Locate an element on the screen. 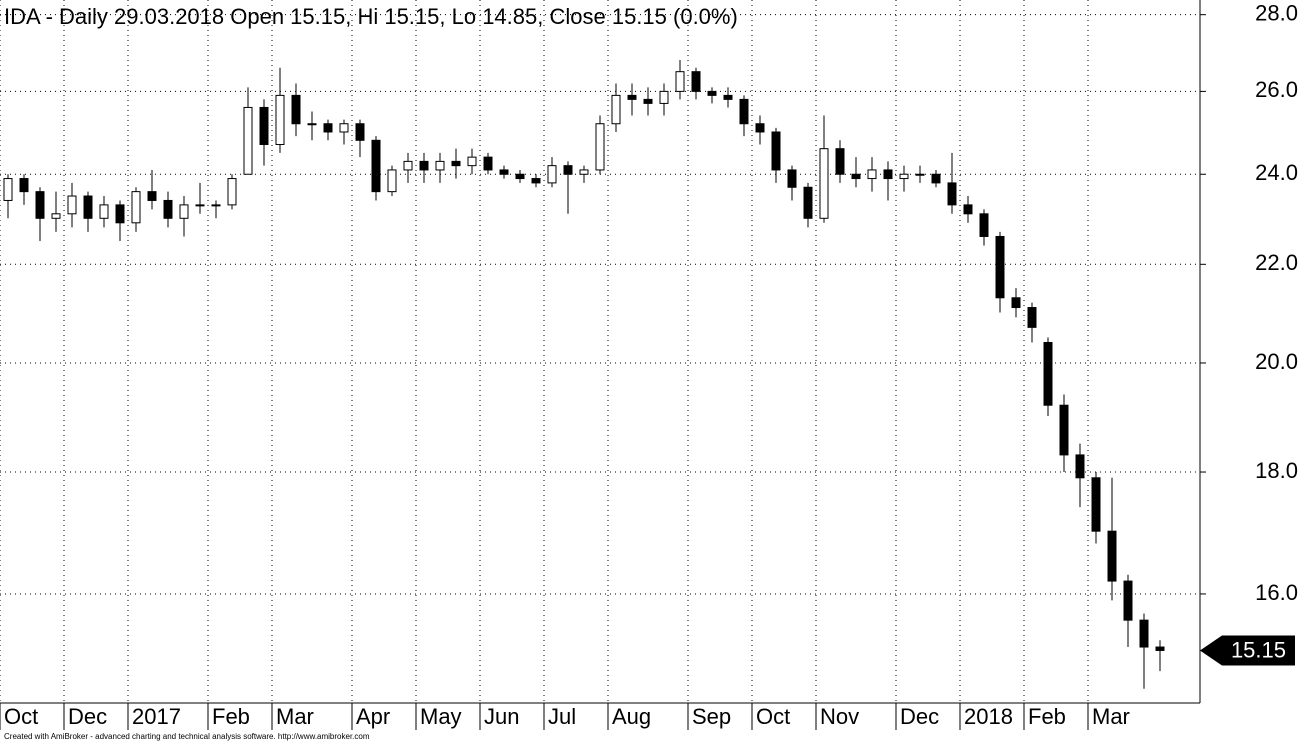 This screenshot has height=743, width=1315. x-tick-label: Nov is located at coordinates (839, 716).